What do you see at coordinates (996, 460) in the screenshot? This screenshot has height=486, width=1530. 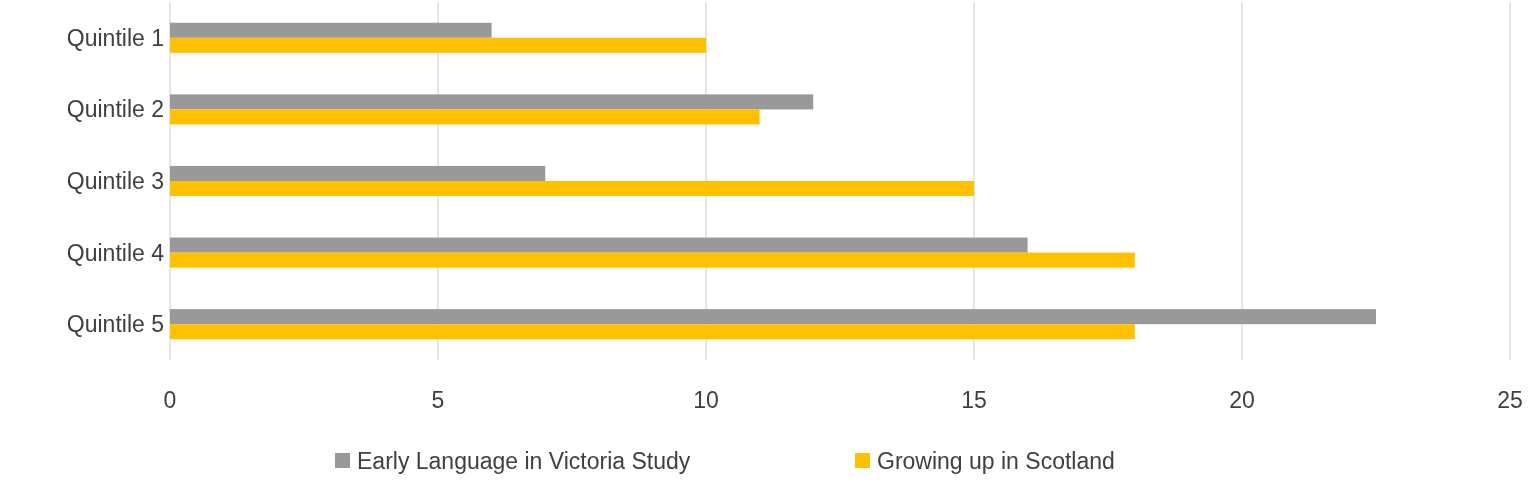 I see `legend-label: Growing up in Scotland` at bounding box center [996, 460].